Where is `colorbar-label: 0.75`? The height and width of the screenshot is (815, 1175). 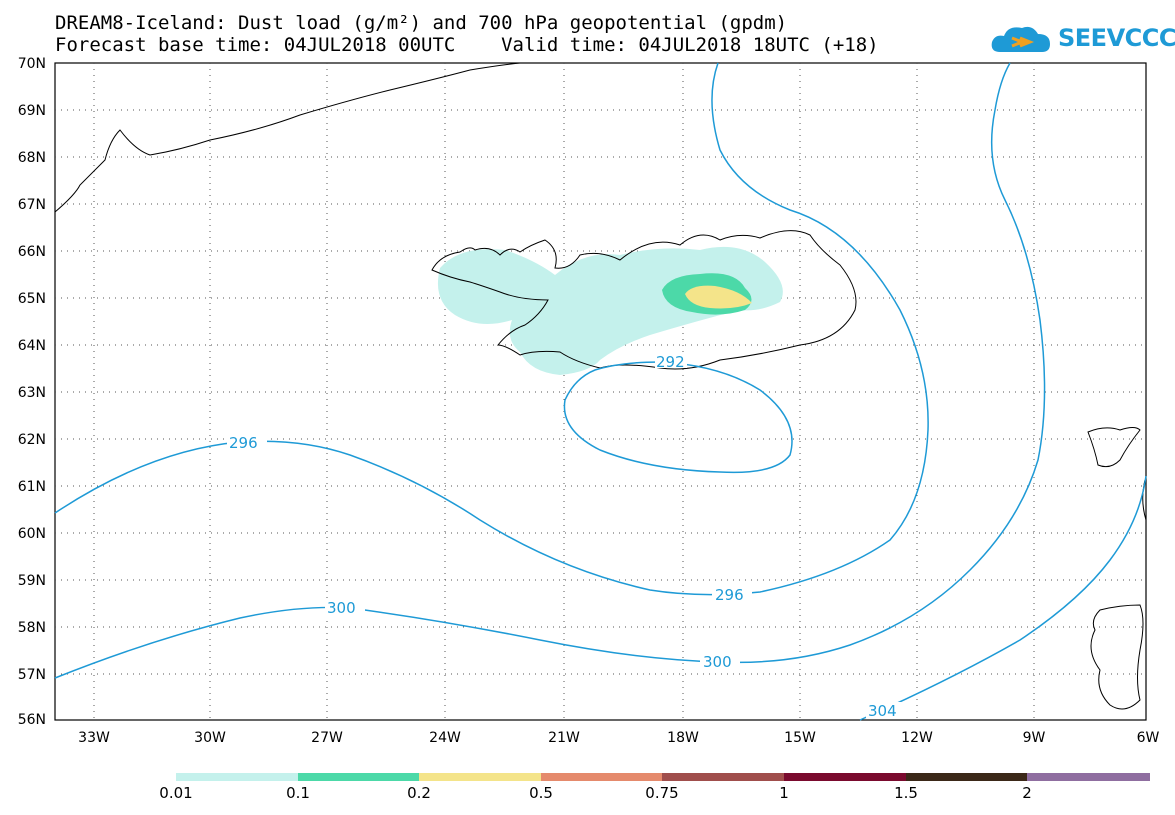
colorbar-label: 0.75 is located at coordinates (662, 793).